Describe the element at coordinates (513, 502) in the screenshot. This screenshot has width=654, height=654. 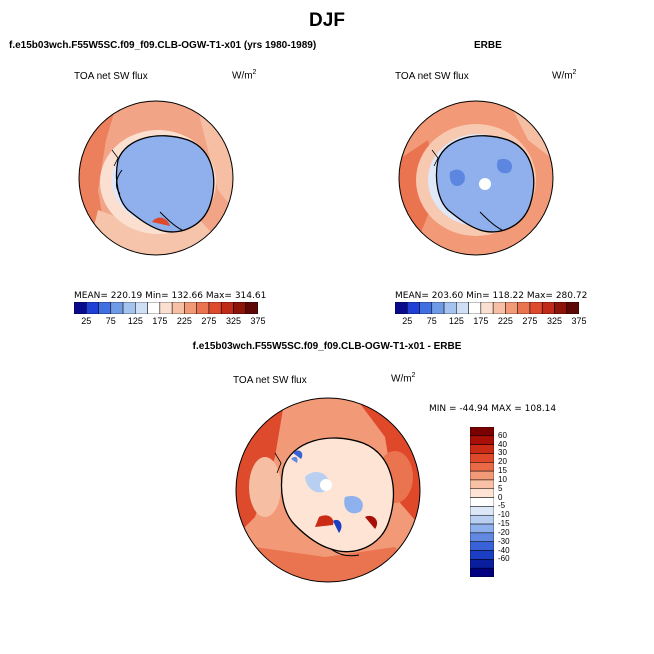
I see `diff-colorbar-labels: 60 40 30 20 15 10 5 0 -5 -10 -15 -20 -30 -40 -60` at that location.